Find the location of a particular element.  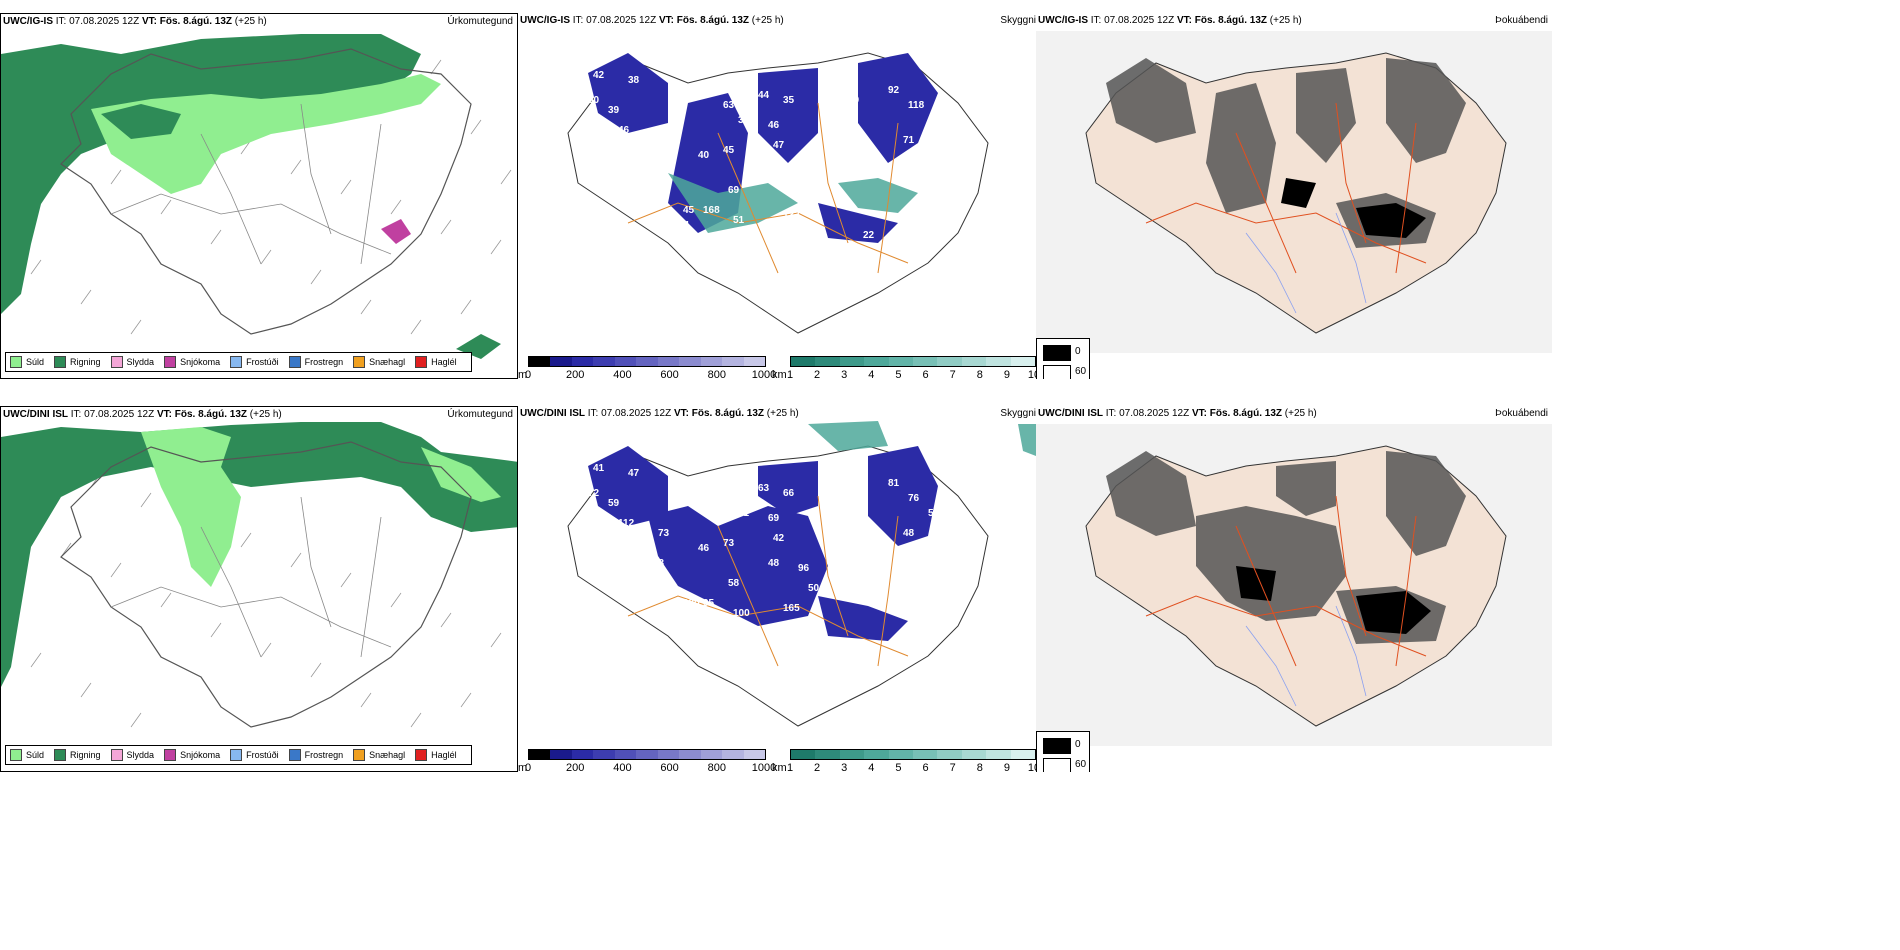

colorbar-tick: 0 is located at coordinates (528, 767).